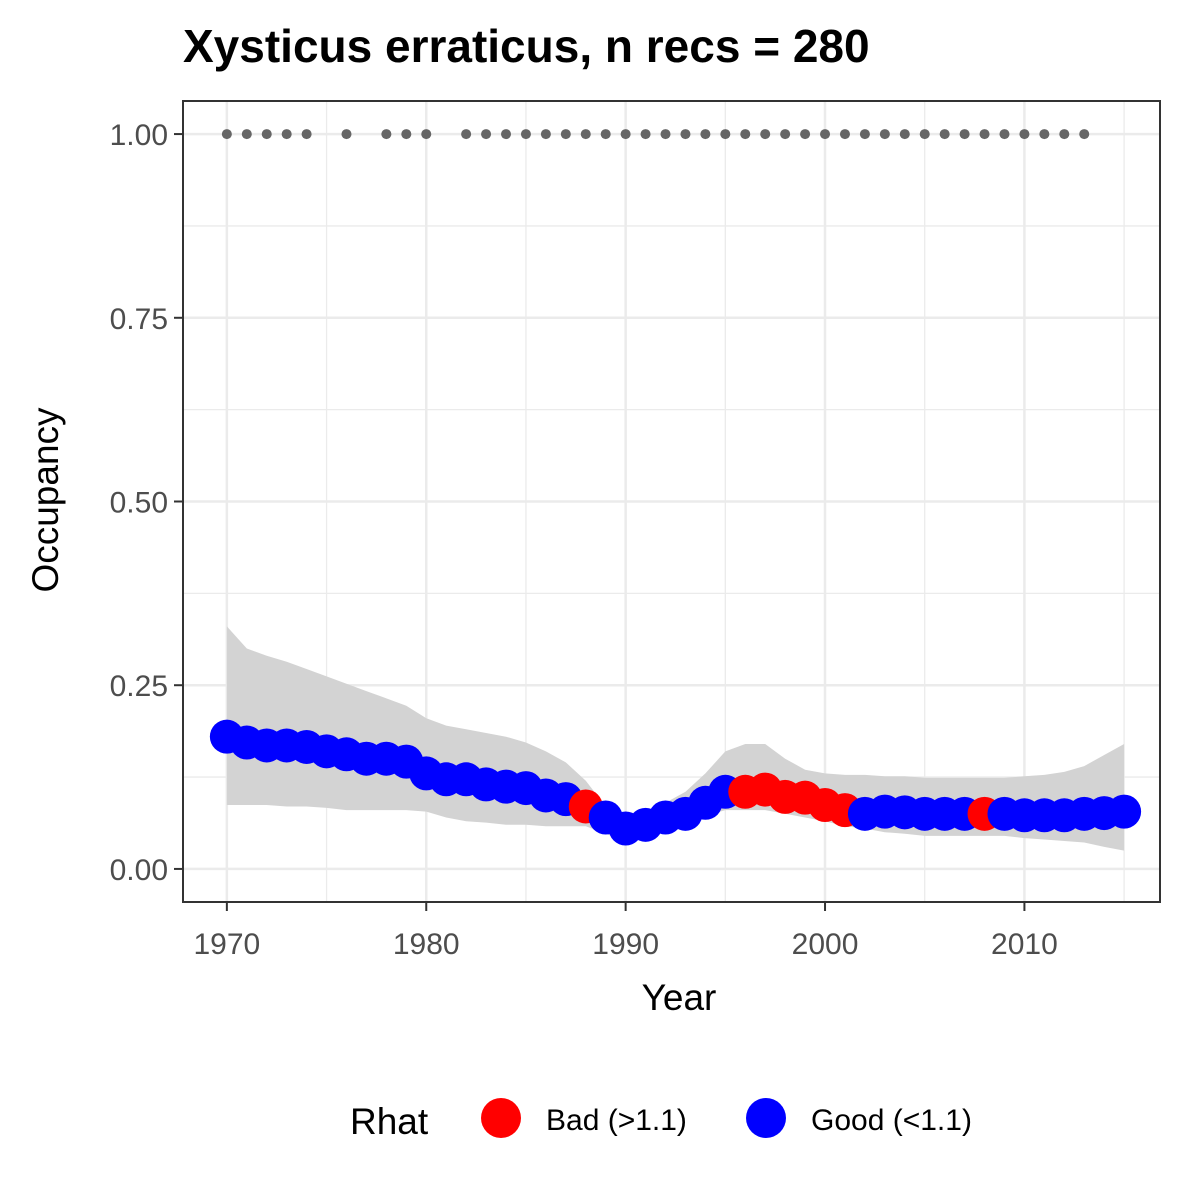  What do you see at coordinates (501, 1118) in the screenshot?
I see `legend-bad-swatch` at bounding box center [501, 1118].